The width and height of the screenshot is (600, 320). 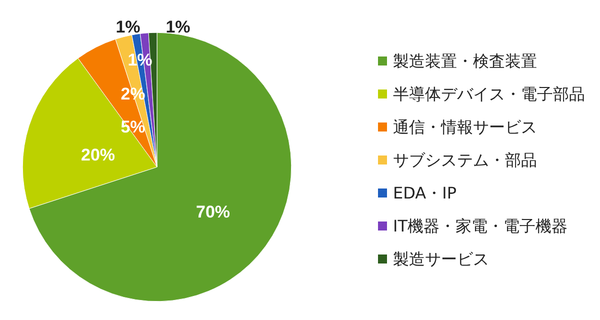 I want to click on legend-label: 半導体デバイス・電子部品, so click(x=489, y=94).